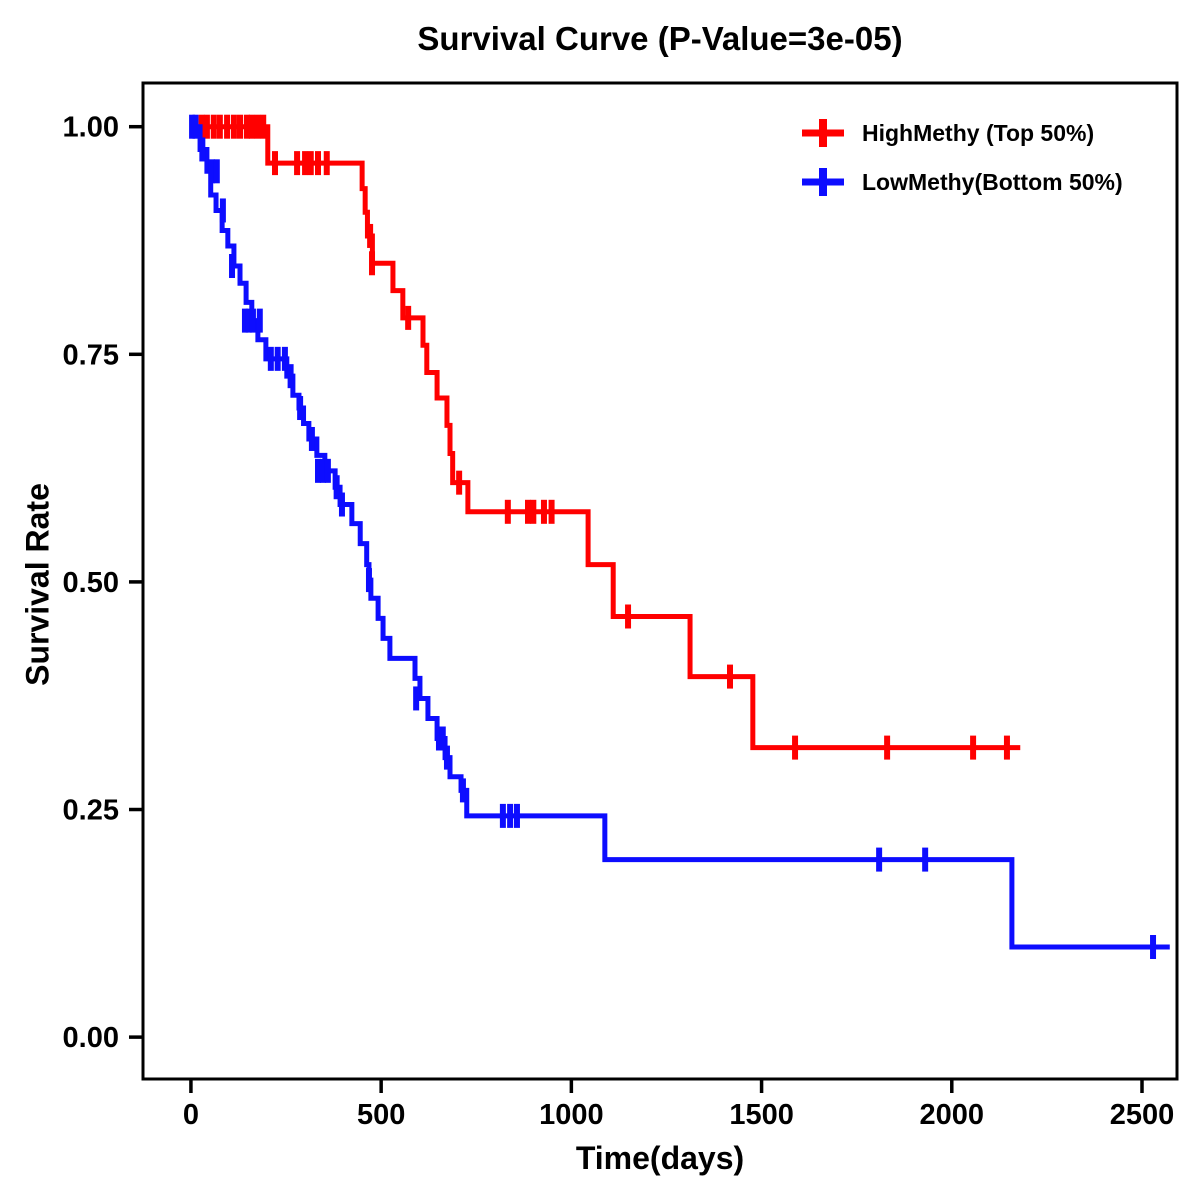  Describe the element at coordinates (91, 1038) in the screenshot. I see `y-tick-label: 0.00` at that location.